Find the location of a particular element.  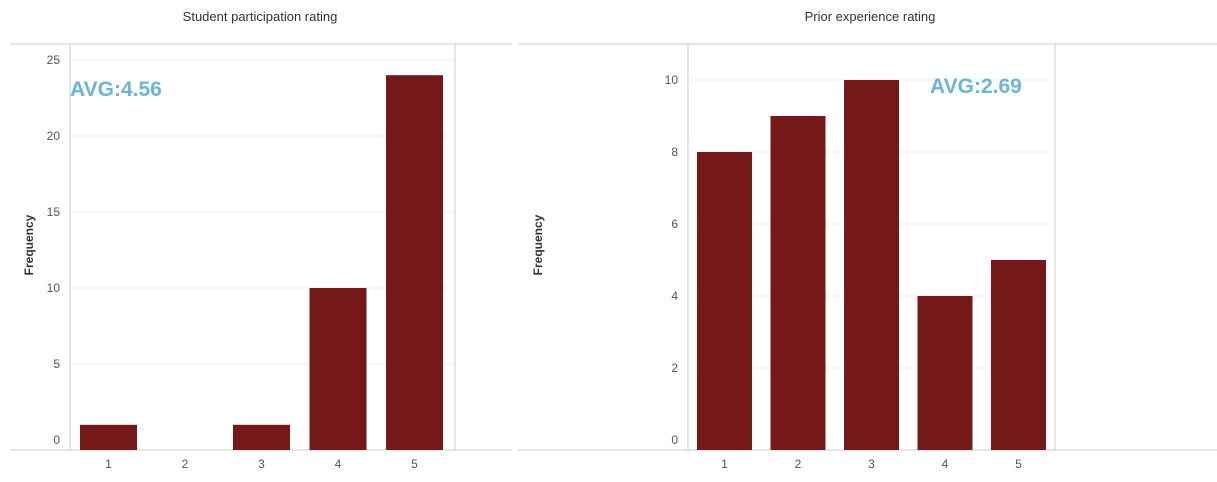

participation-x-tick-label: 4 is located at coordinates (338, 464).